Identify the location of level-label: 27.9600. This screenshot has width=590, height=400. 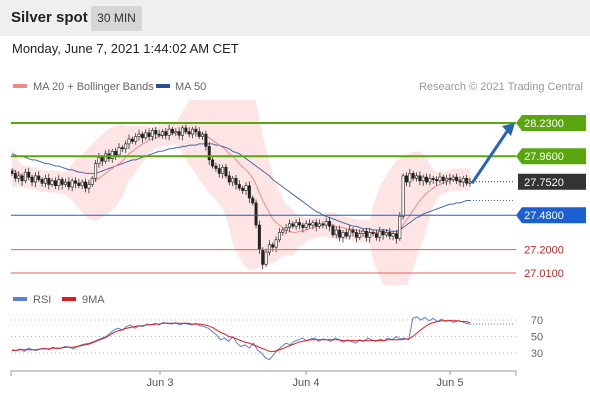
(544, 157).